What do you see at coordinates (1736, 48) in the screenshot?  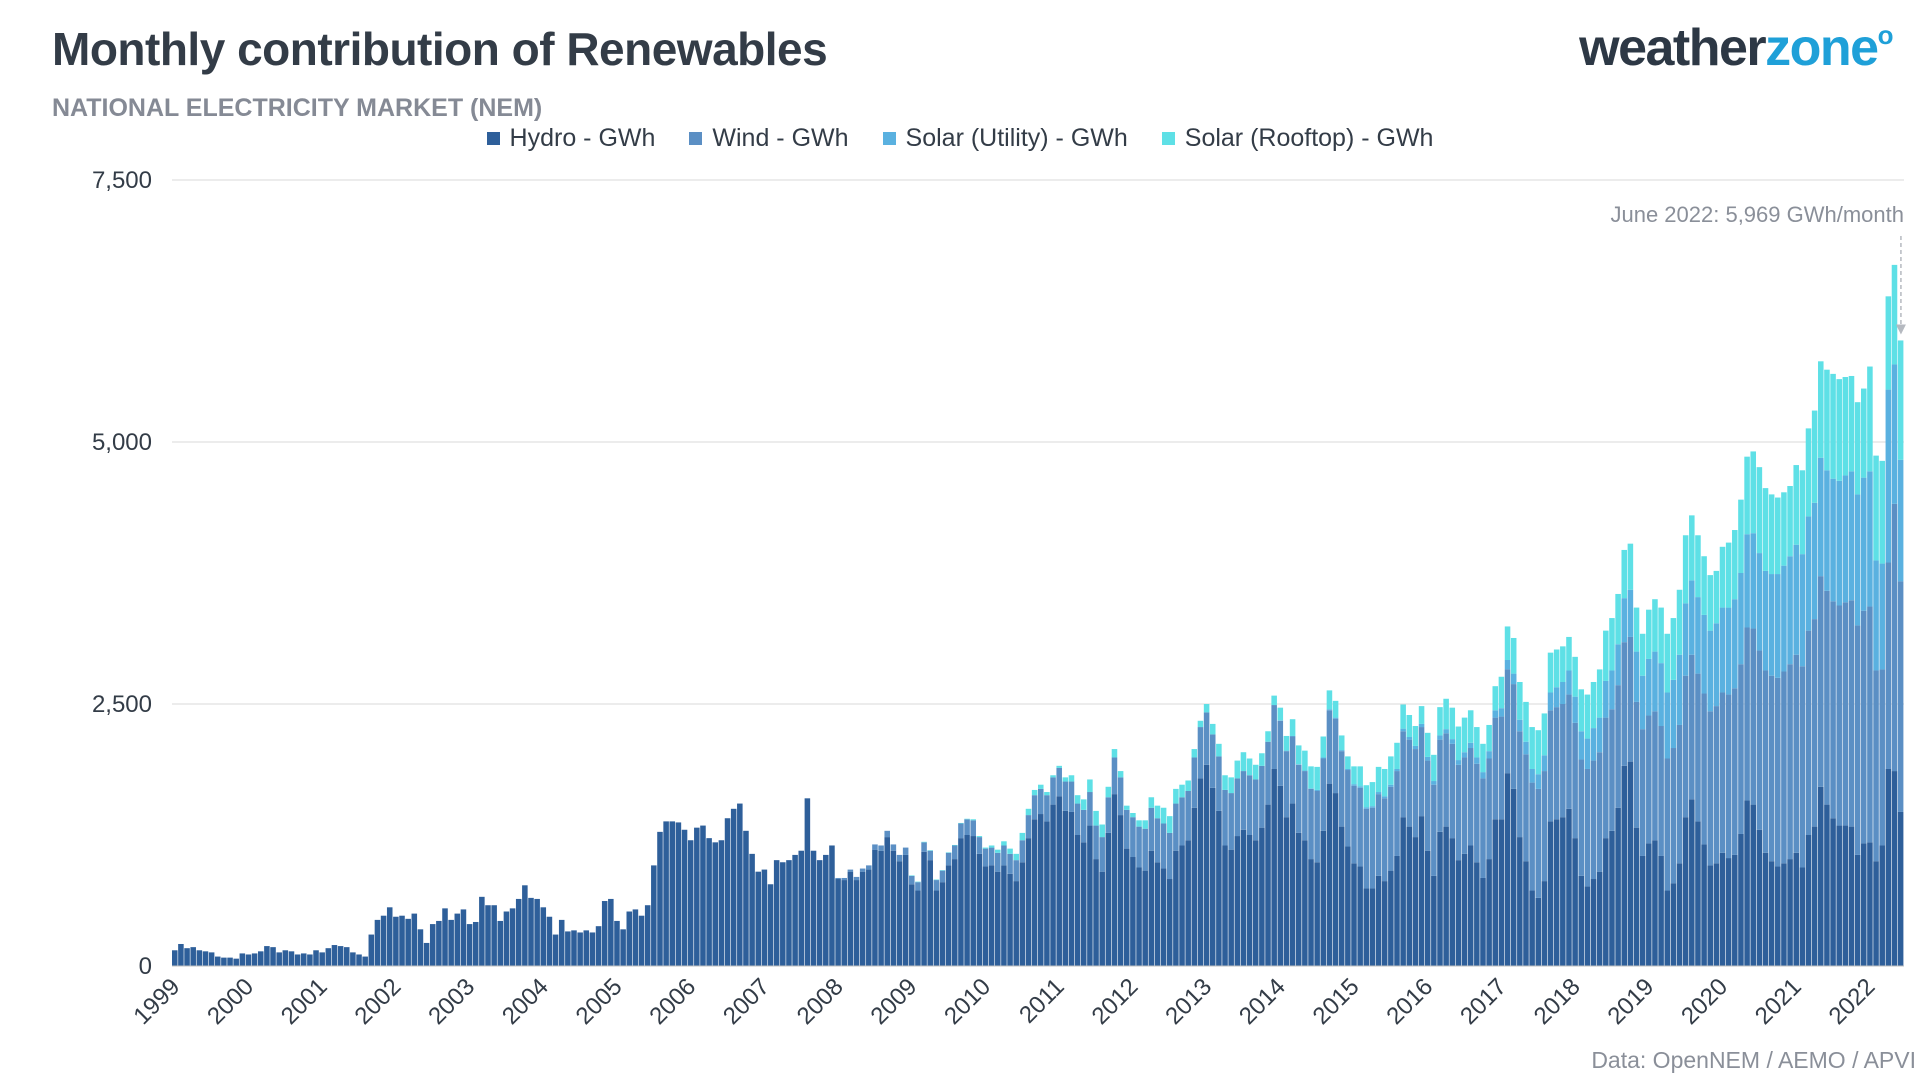 I see `weatherzone-logo: weatherzoneo` at bounding box center [1736, 48].